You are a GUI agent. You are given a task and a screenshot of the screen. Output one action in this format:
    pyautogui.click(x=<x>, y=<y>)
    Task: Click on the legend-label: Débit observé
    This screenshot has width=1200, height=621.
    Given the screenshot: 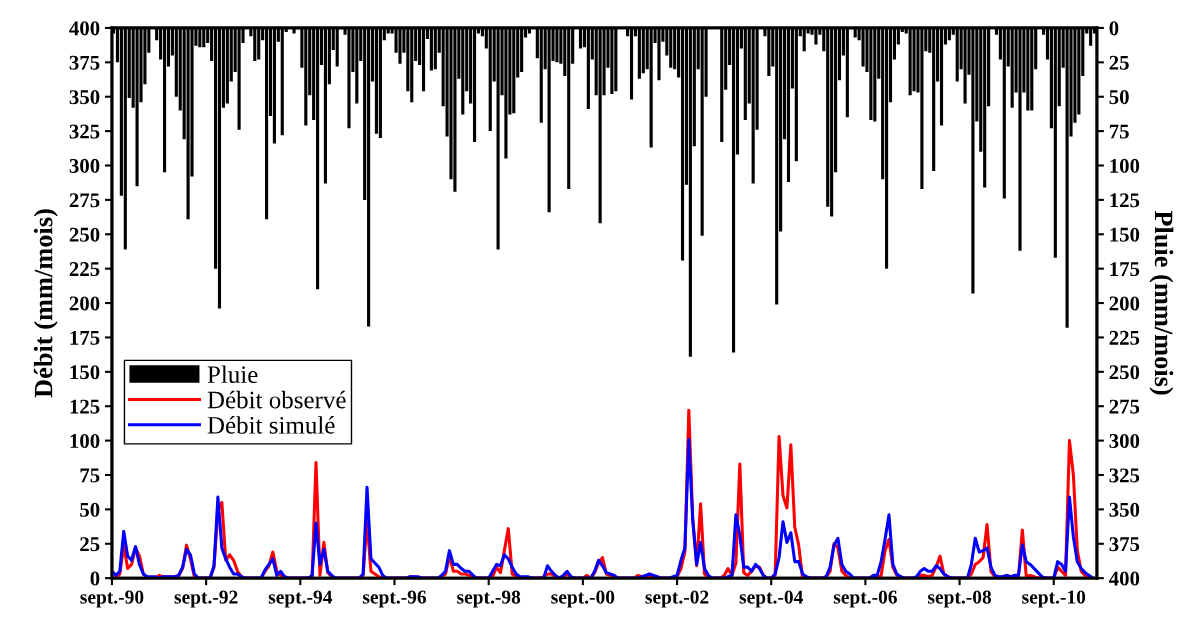 What is the action you would take?
    pyautogui.click(x=276, y=399)
    